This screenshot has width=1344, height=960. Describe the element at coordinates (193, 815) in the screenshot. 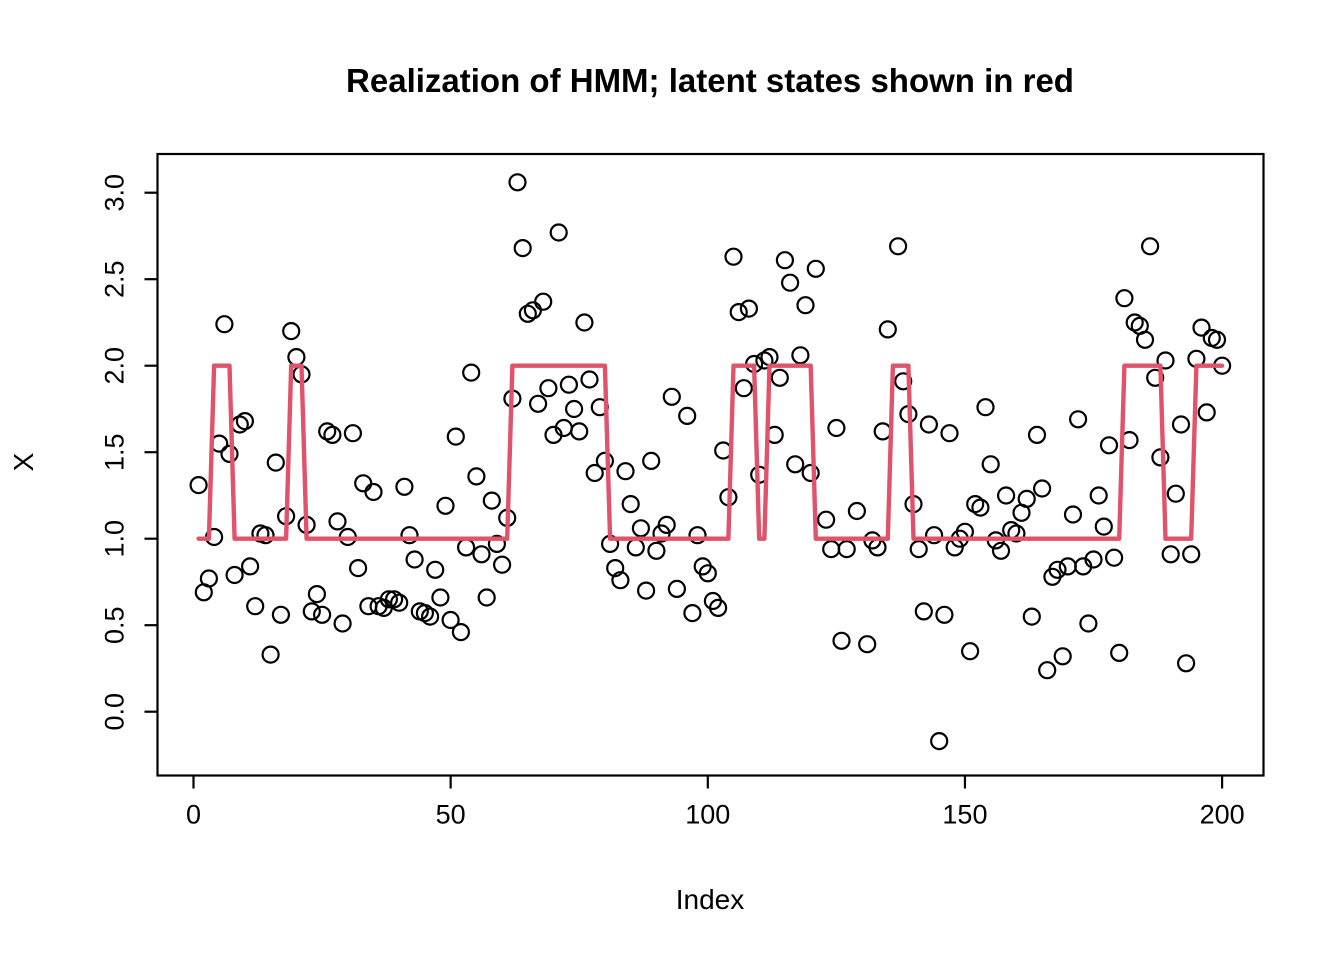

I see `x-tick-label: 0` at that location.